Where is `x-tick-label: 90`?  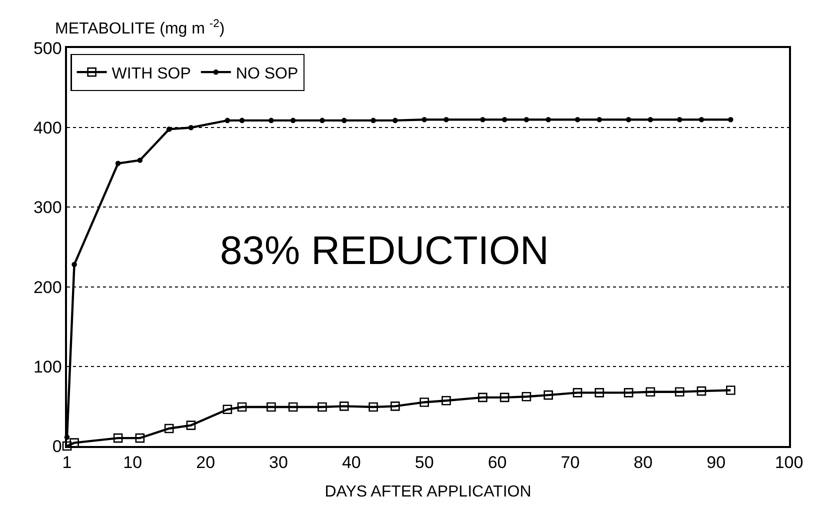 x-tick-label: 90 is located at coordinates (716, 462).